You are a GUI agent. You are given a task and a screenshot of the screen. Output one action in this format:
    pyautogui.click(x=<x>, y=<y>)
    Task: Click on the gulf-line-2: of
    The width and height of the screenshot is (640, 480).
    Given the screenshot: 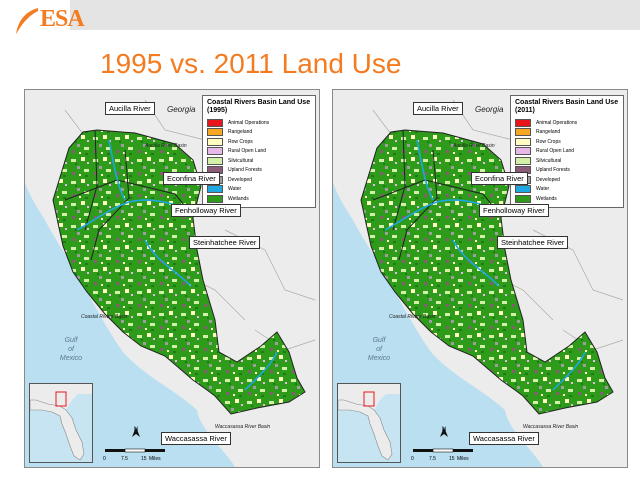 What is the action you would take?
    pyautogui.click(x=379, y=349)
    